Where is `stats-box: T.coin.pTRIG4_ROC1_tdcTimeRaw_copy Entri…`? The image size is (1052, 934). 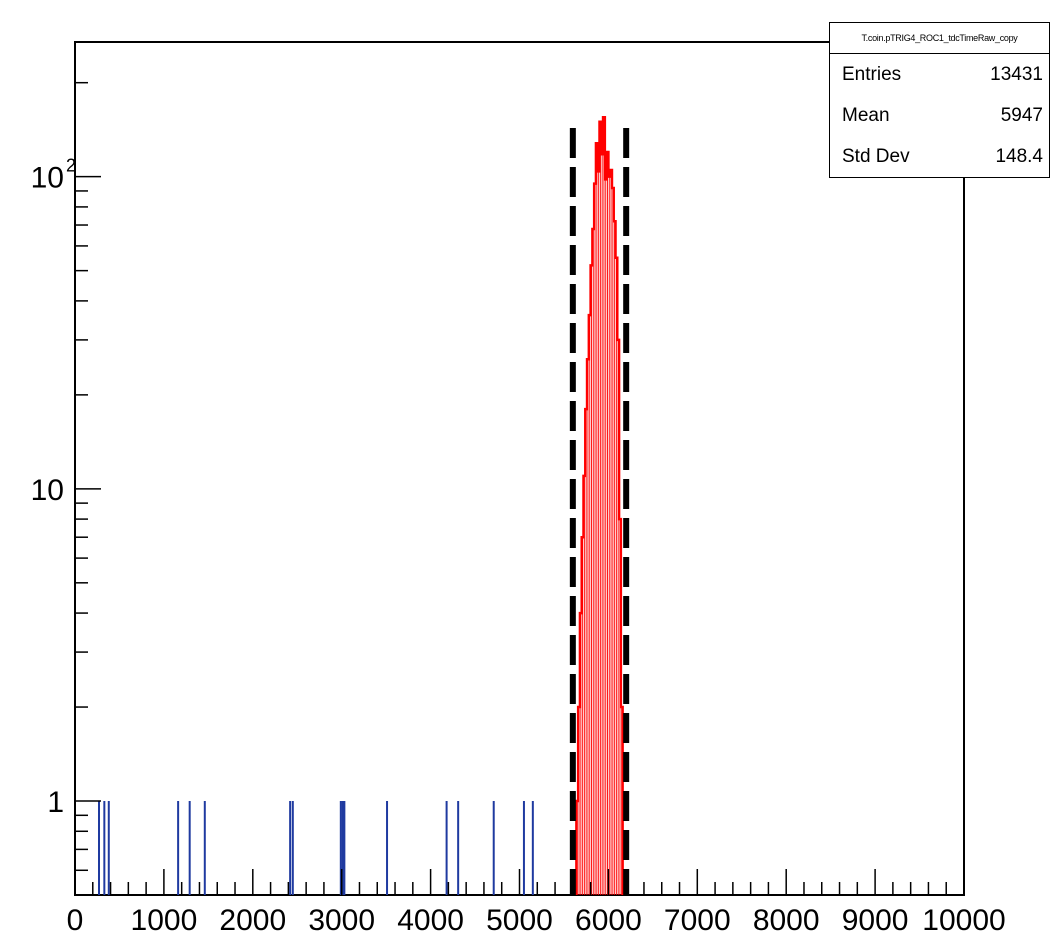
stats-box: T.coin.pTRIG4_ROC1_tdcTimeRaw_copy Entri… is located at coordinates (939, 100).